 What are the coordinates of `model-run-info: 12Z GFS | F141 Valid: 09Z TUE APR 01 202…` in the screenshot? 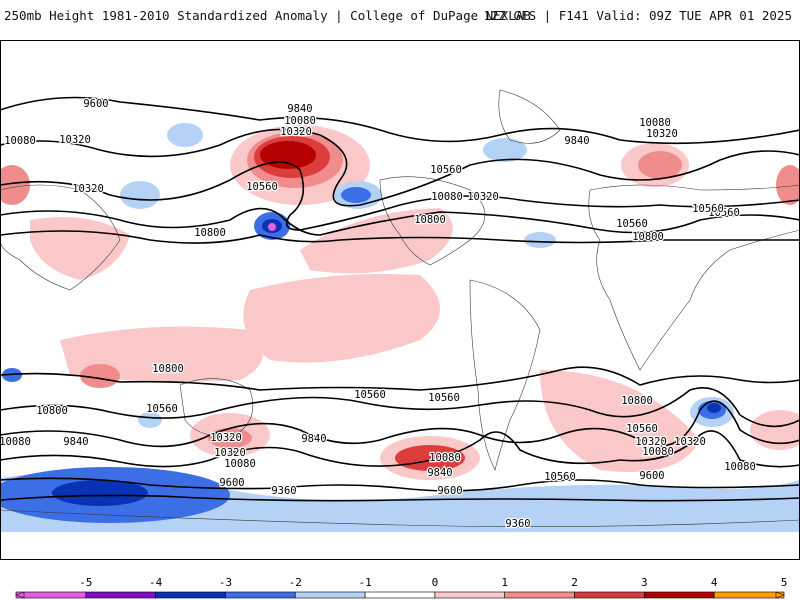 It's located at (637, 15).